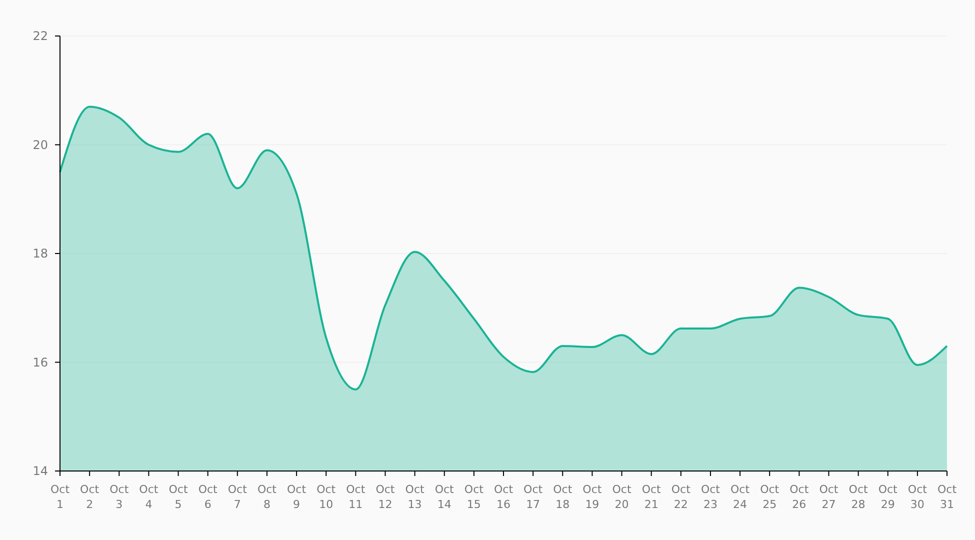 The width and height of the screenshot is (975, 540). What do you see at coordinates (888, 497) in the screenshot?
I see `x-tick-label: Oct 29` at bounding box center [888, 497].